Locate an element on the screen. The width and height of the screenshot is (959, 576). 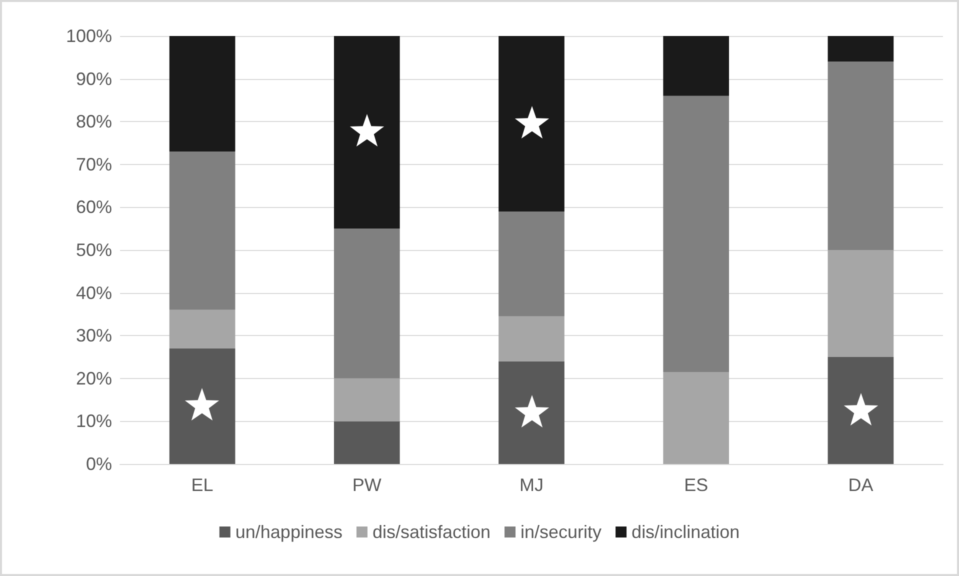
y-tick-label: 40% is located at coordinates (94, 292).